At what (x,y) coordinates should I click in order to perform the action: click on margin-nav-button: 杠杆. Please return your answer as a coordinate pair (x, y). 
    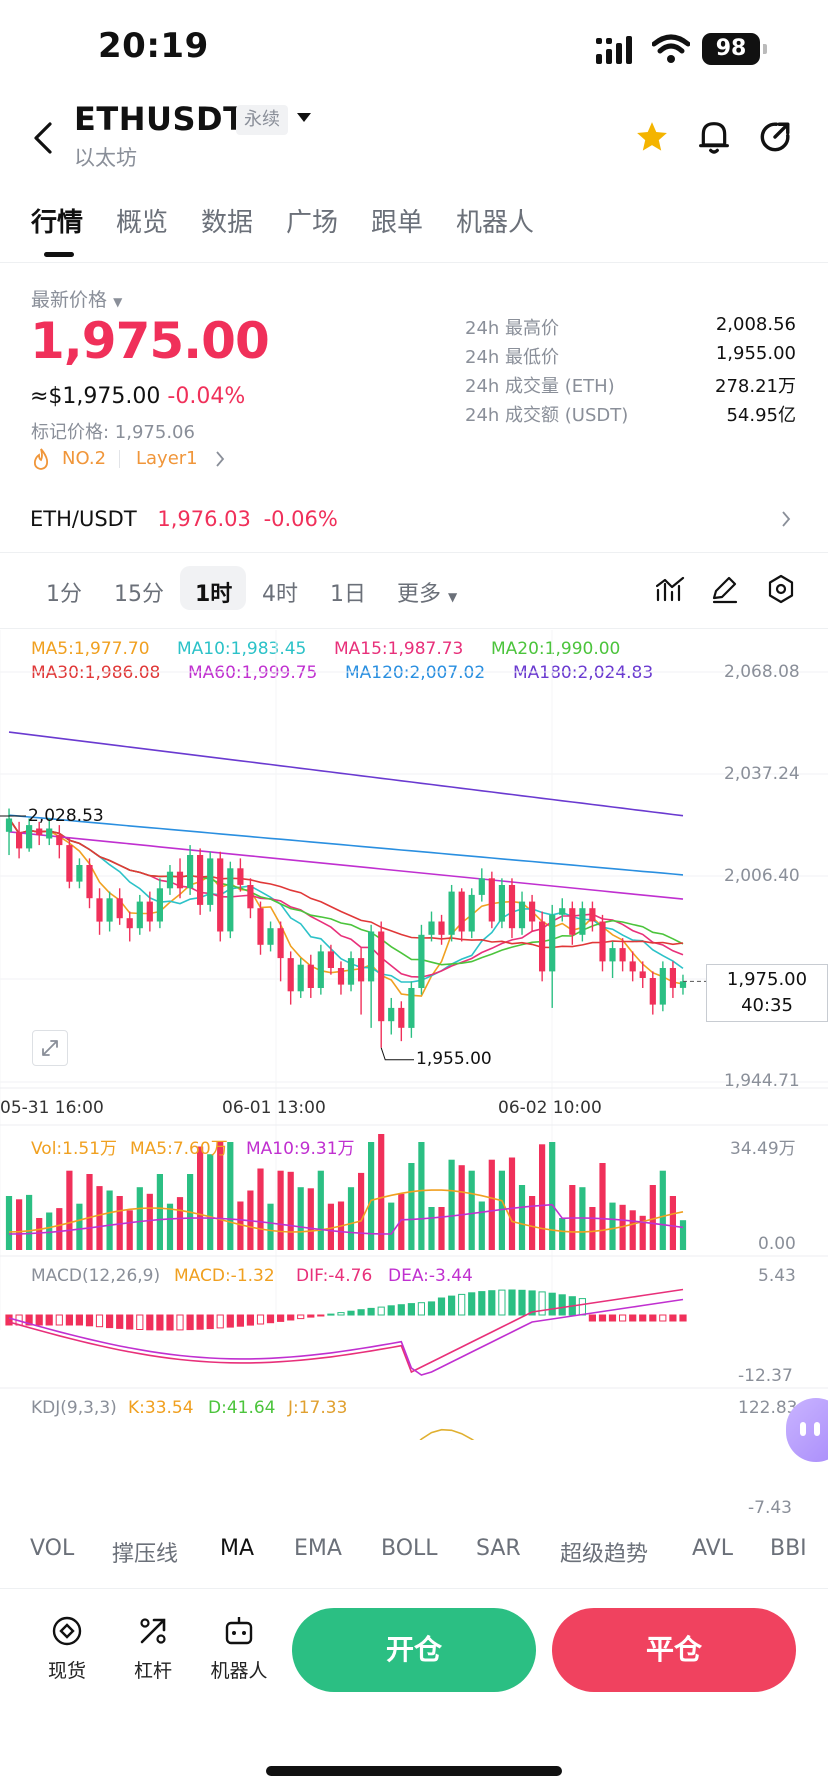
    Looking at the image, I should click on (153, 1649).